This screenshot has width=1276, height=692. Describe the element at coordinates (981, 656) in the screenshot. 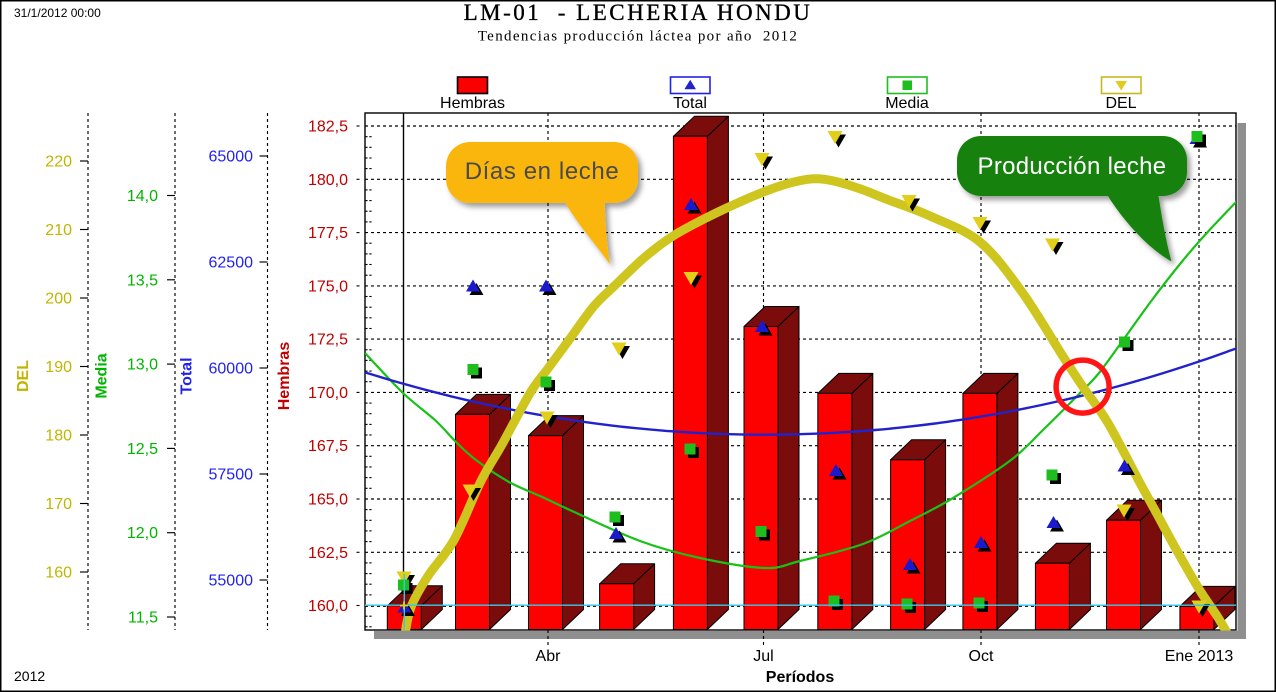

I see `svg-text: Oct` at that location.